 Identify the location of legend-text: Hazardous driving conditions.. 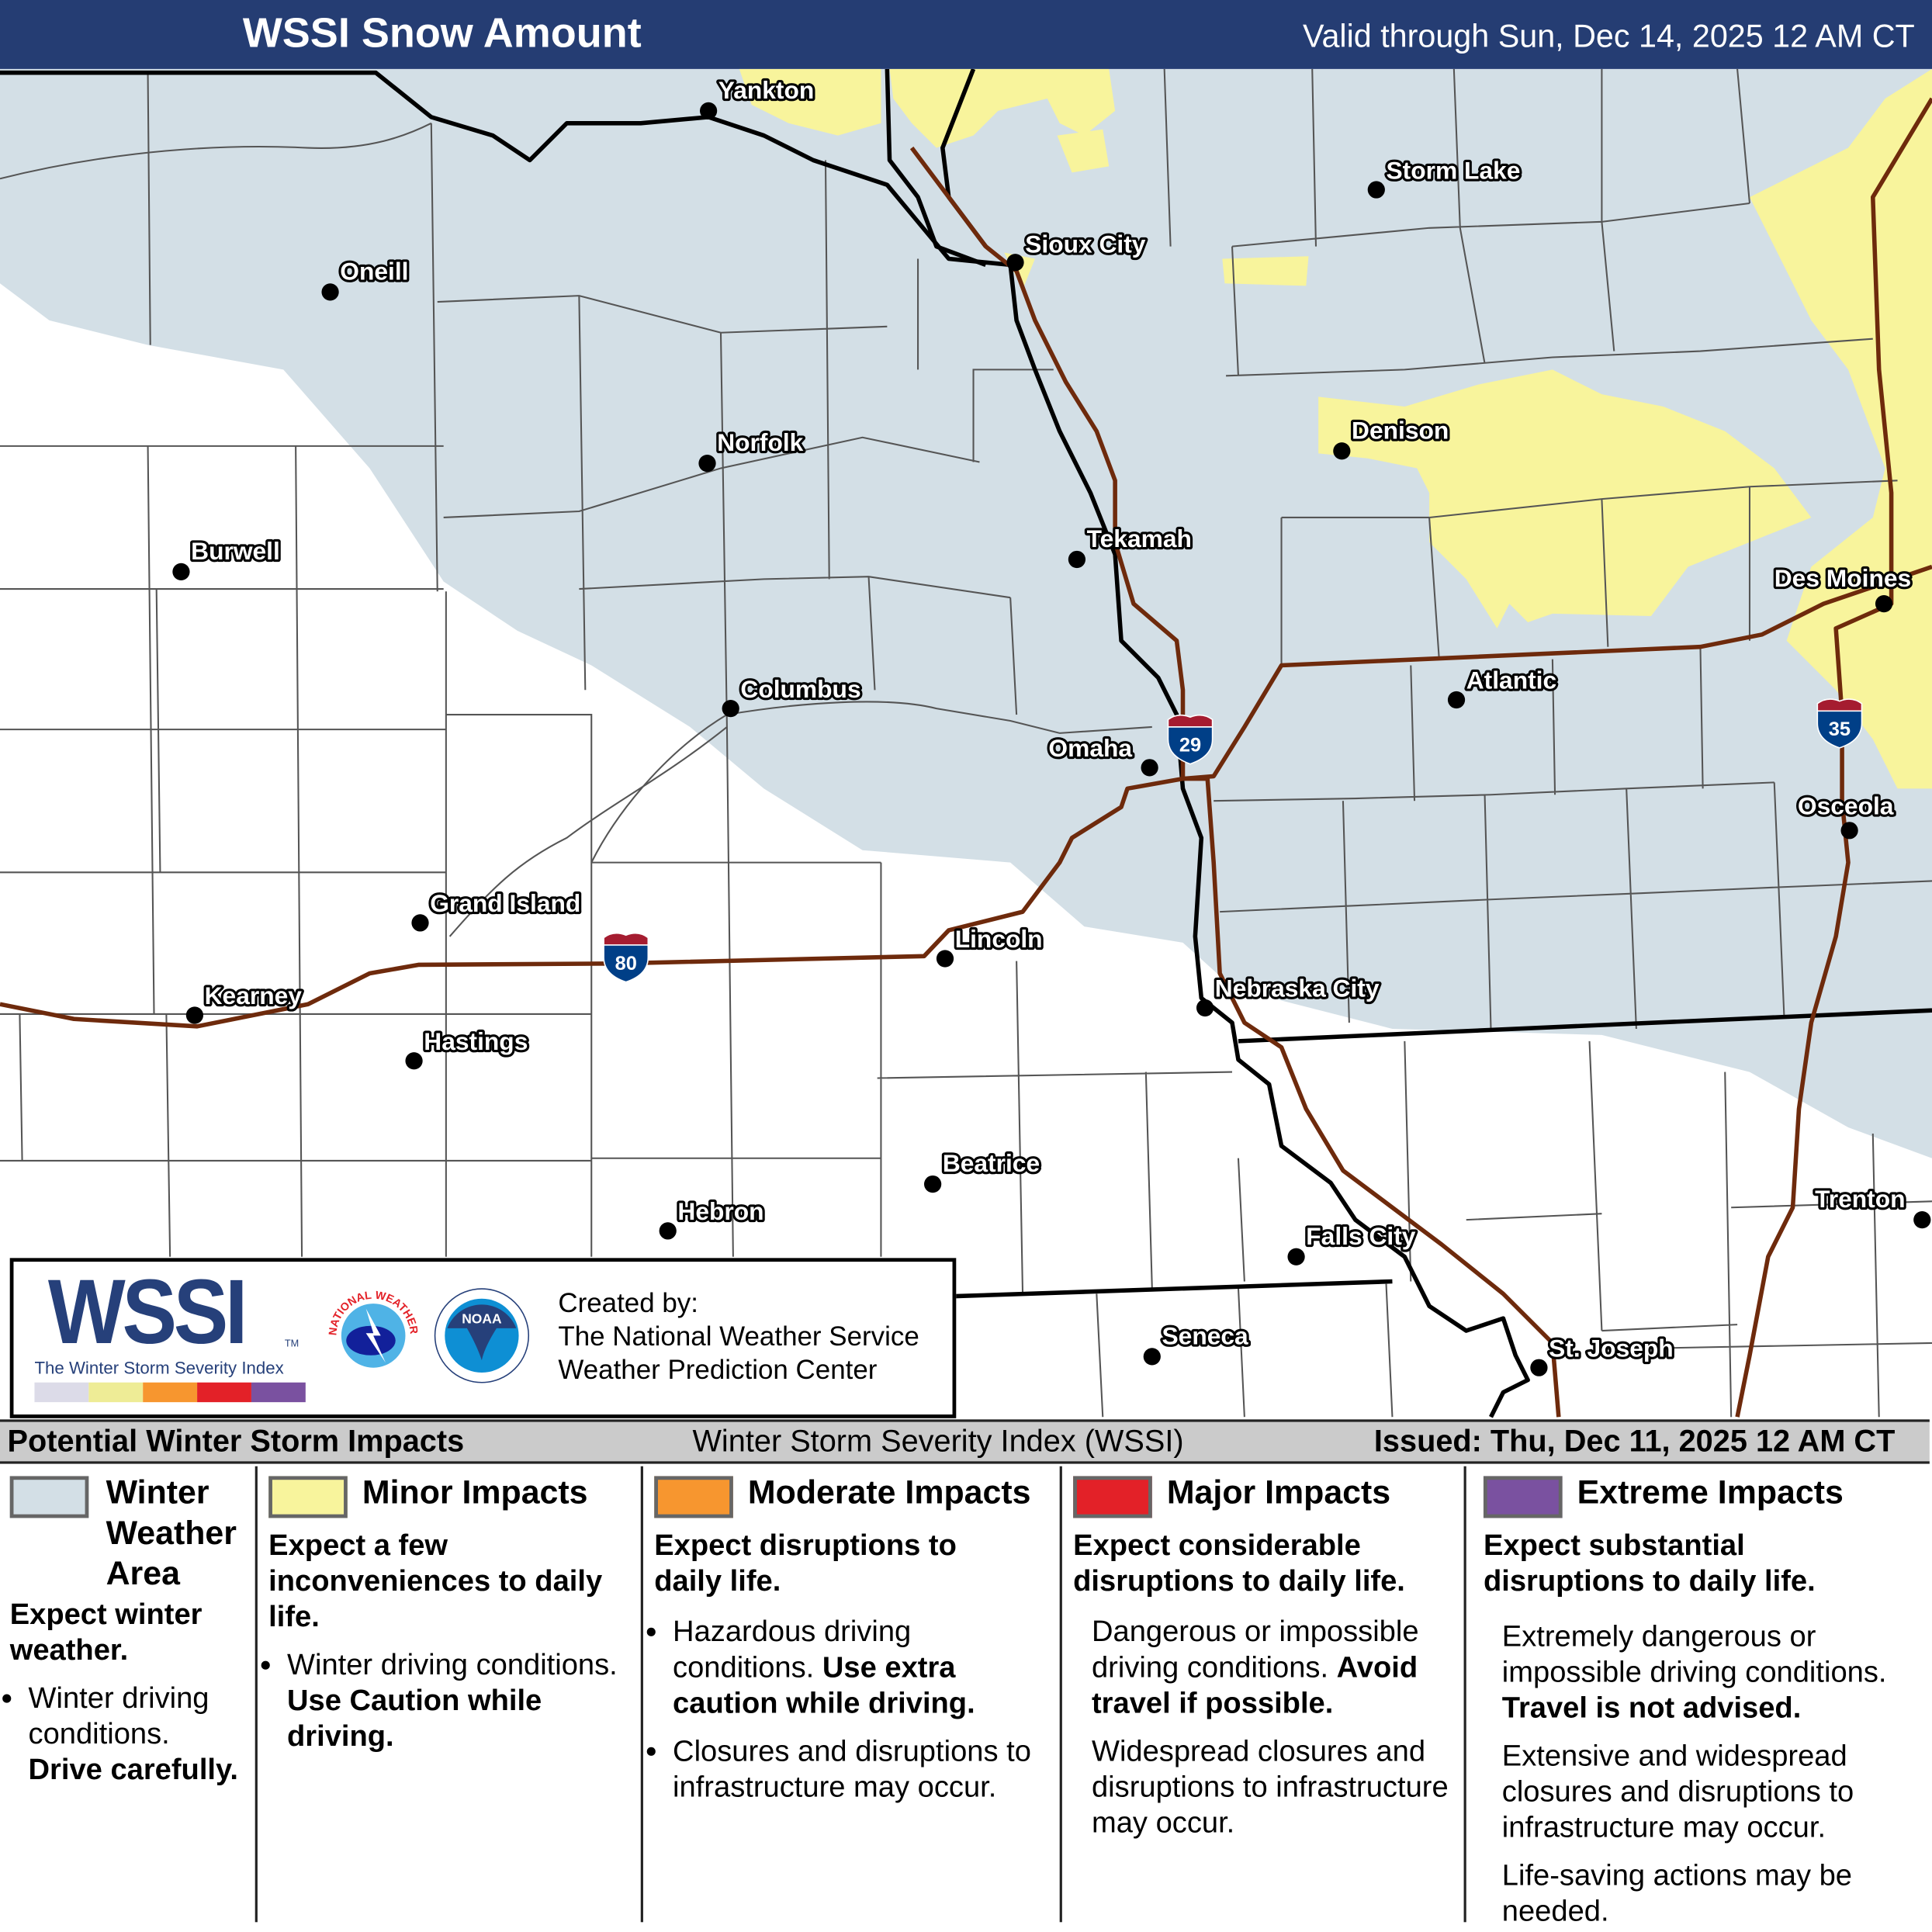
(792, 1649).